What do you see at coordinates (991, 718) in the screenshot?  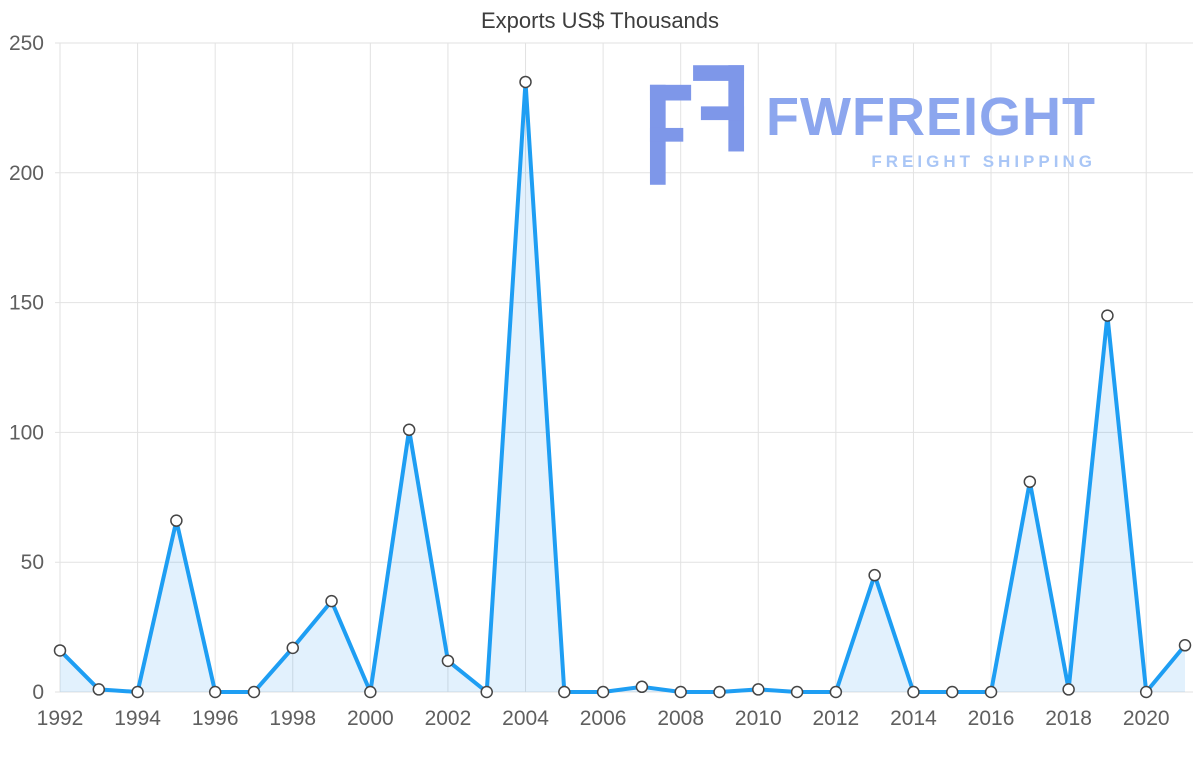 I see `svg-text: 2016` at bounding box center [991, 718].